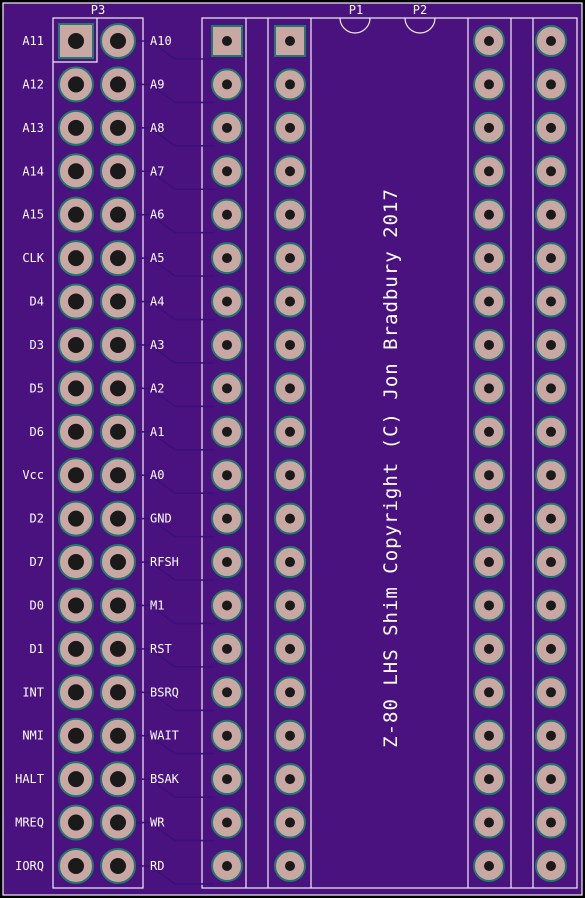 This screenshot has width=585, height=898. What do you see at coordinates (420, 10) in the screenshot?
I see `p2-reference: P2` at bounding box center [420, 10].